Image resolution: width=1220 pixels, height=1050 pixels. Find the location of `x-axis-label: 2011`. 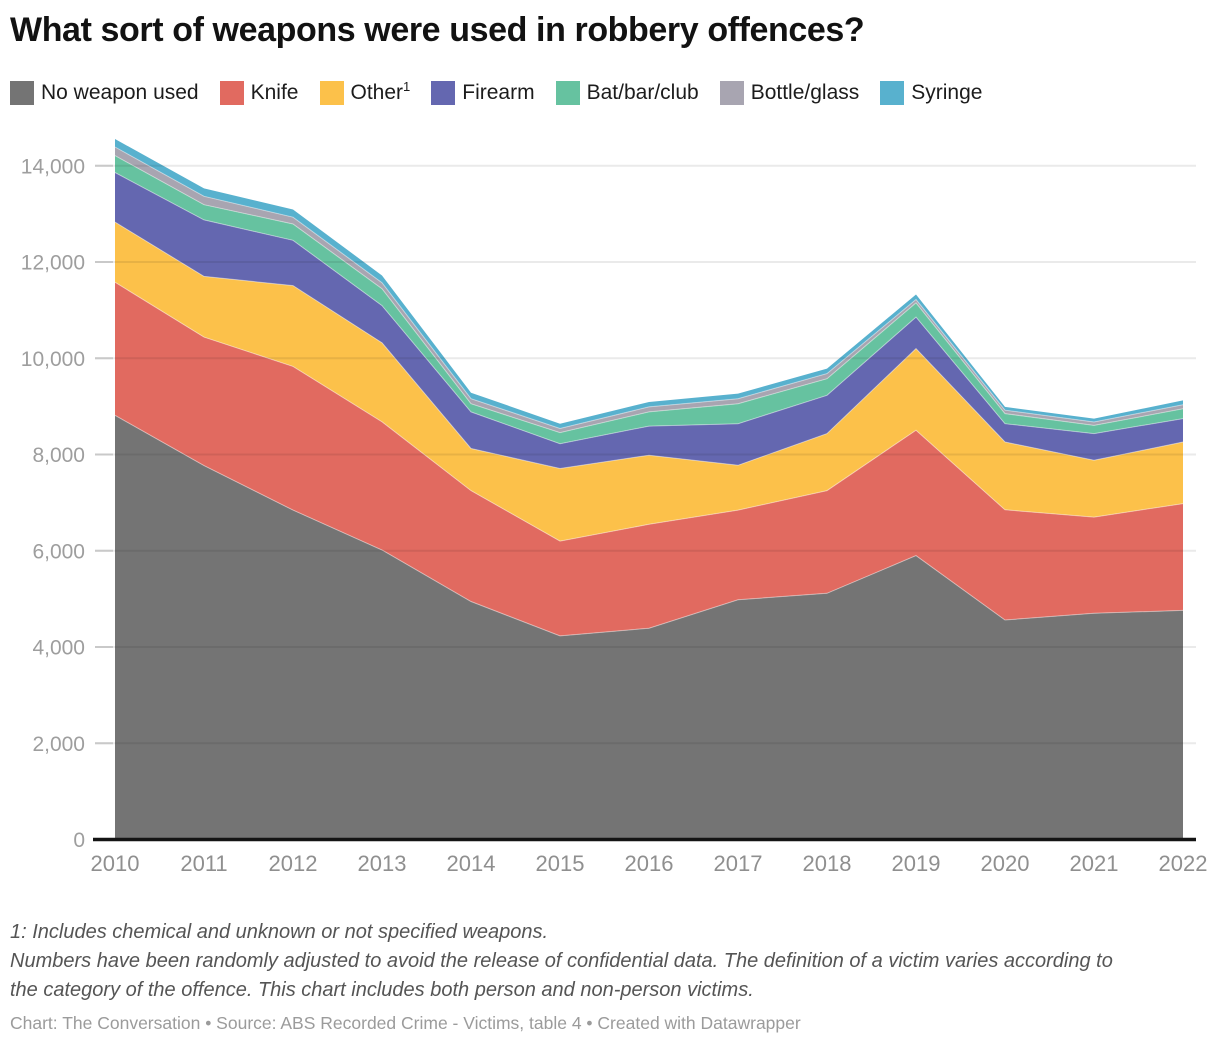

x-axis-label: 2011 is located at coordinates (203, 863).